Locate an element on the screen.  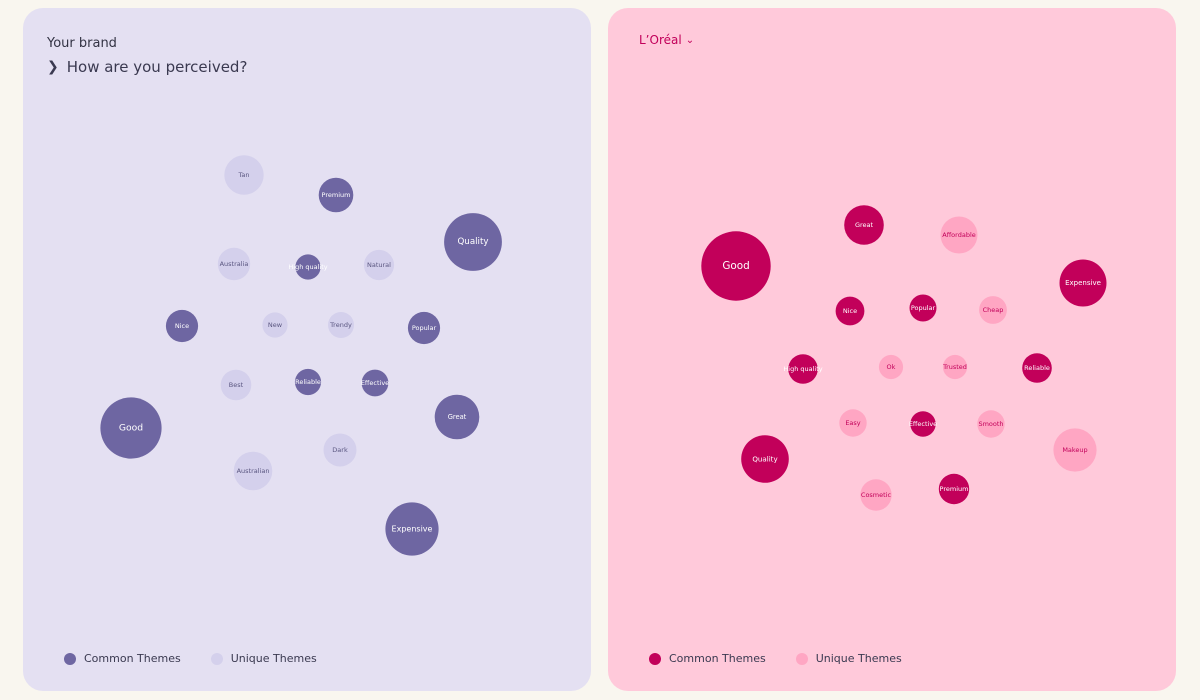
bubble-circle-trendy is located at coordinates (341, 325).